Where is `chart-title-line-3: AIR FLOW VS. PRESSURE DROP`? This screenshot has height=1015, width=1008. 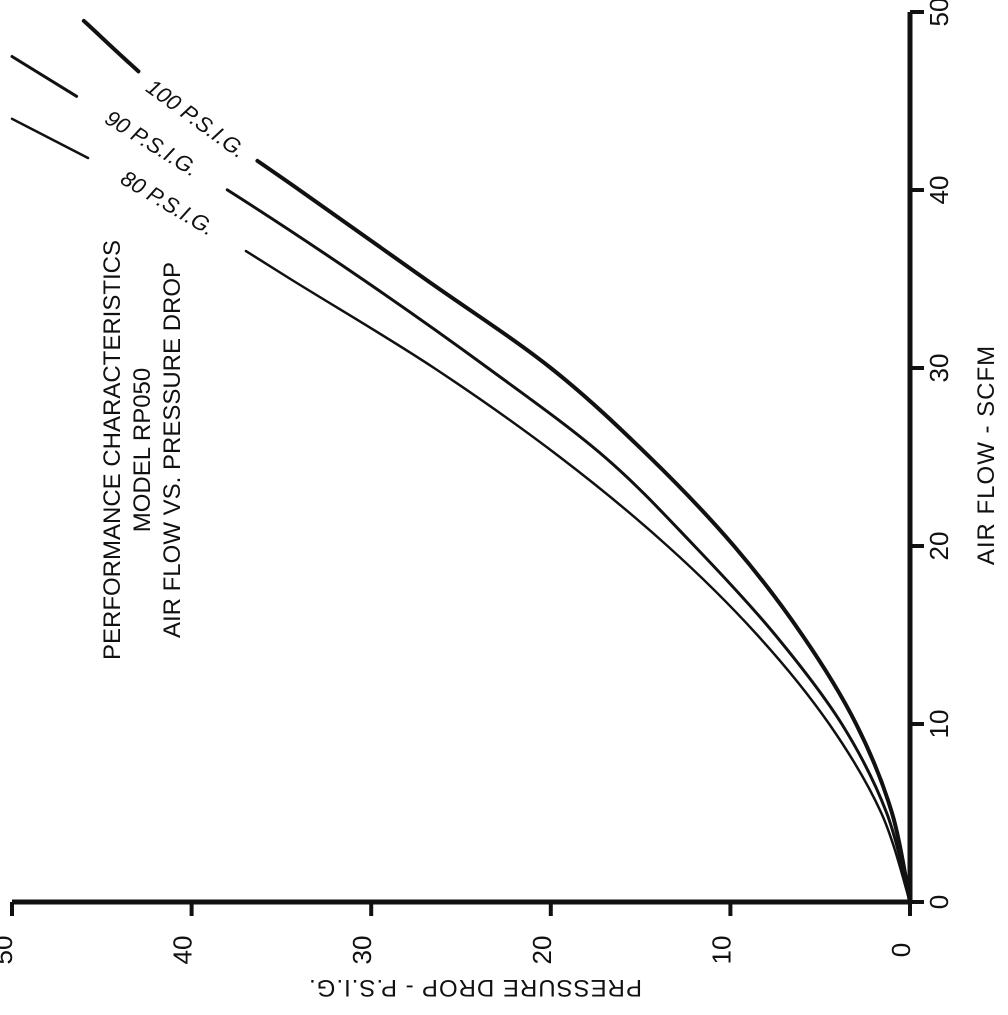 chart-title-line-3: AIR FLOW VS. PRESSURE DROP is located at coordinates (172, 450).